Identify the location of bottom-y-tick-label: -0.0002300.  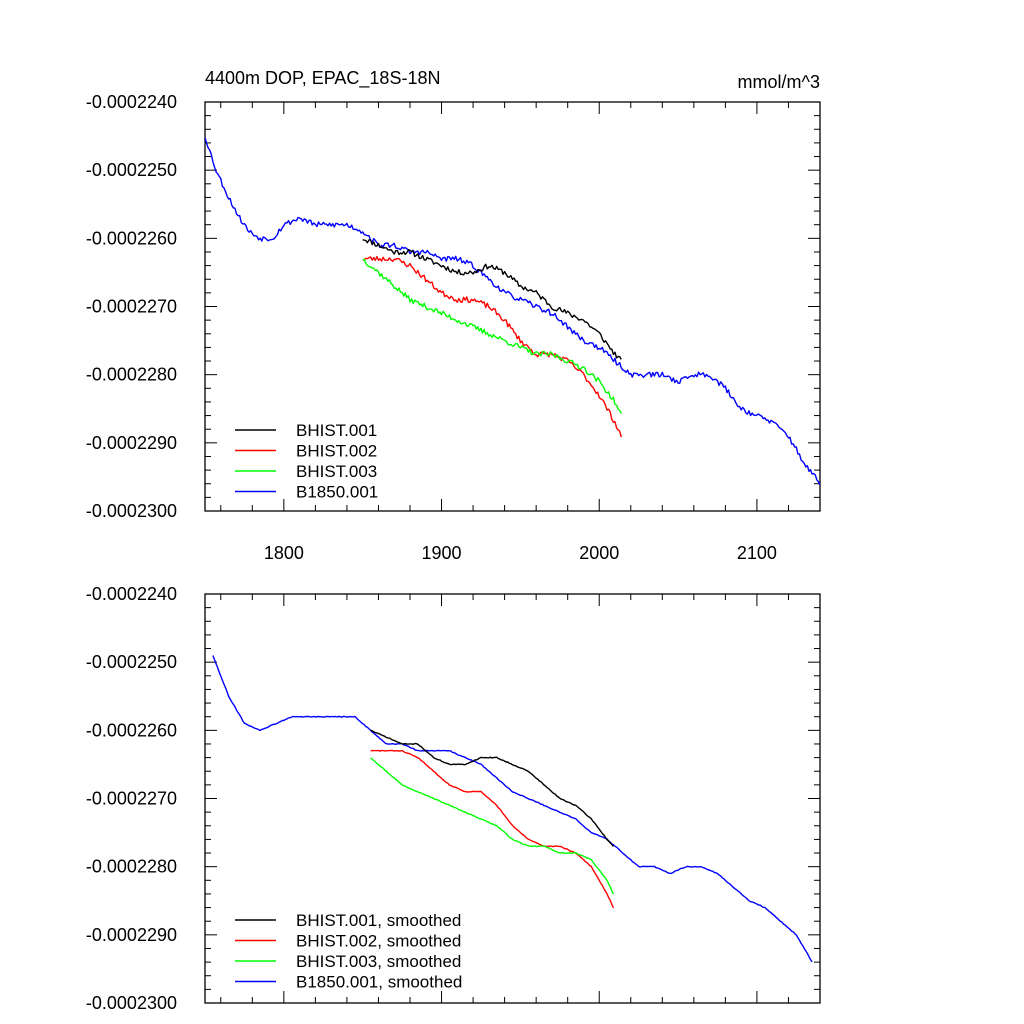
(131, 1003).